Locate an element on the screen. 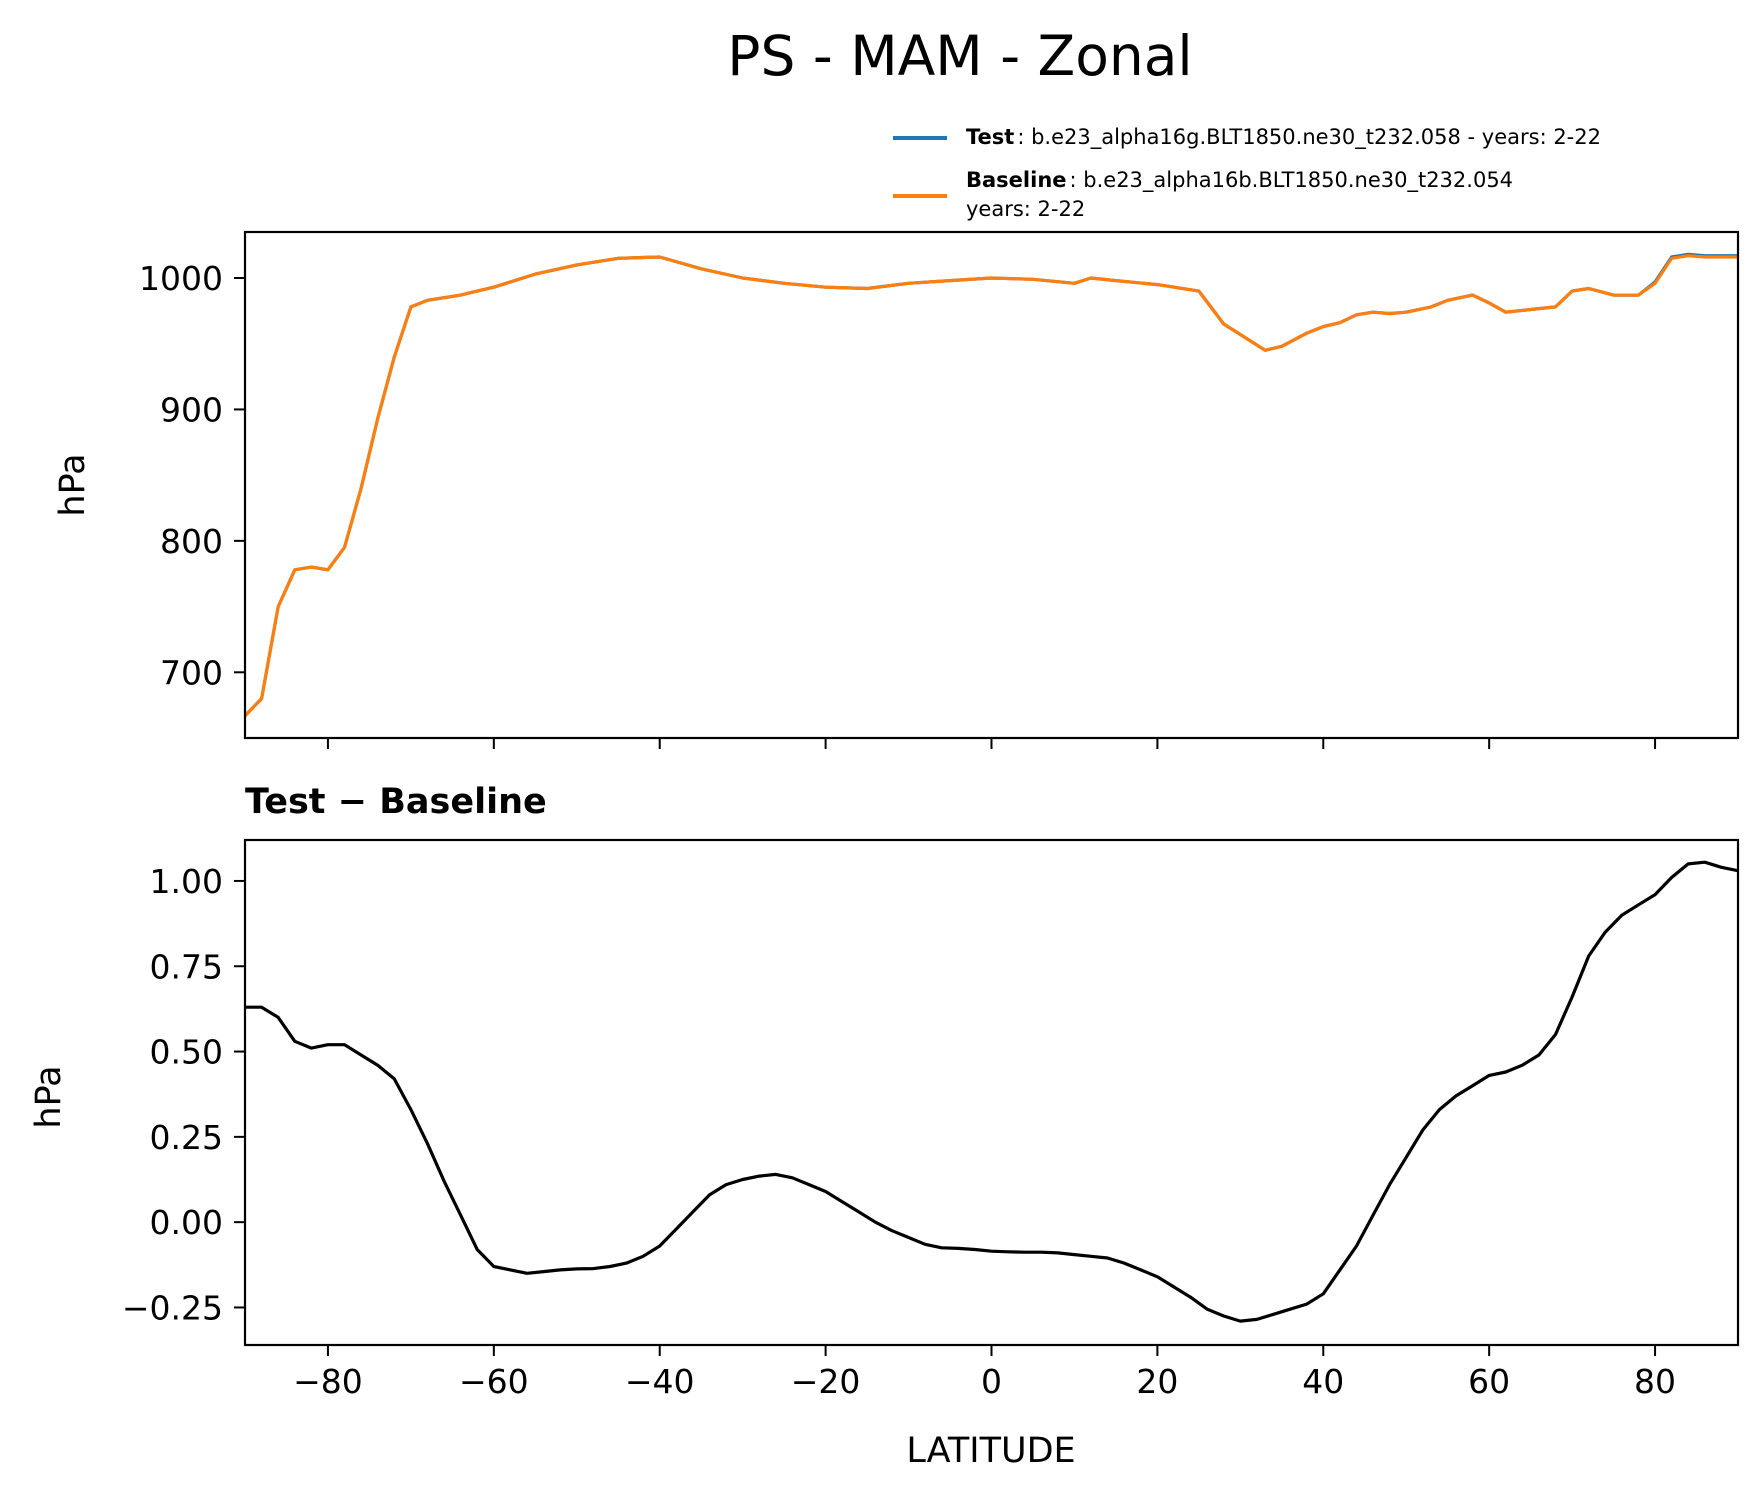 The width and height of the screenshot is (1761, 1496). bottom-x-tick-label: 60 is located at coordinates (1489, 1381).